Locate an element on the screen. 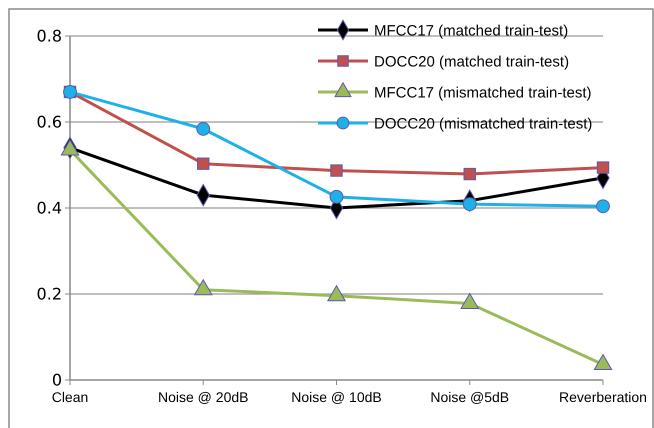 This screenshot has height=428, width=654. legend-label: DOCC20 (matched train-test) is located at coordinates (472, 61).